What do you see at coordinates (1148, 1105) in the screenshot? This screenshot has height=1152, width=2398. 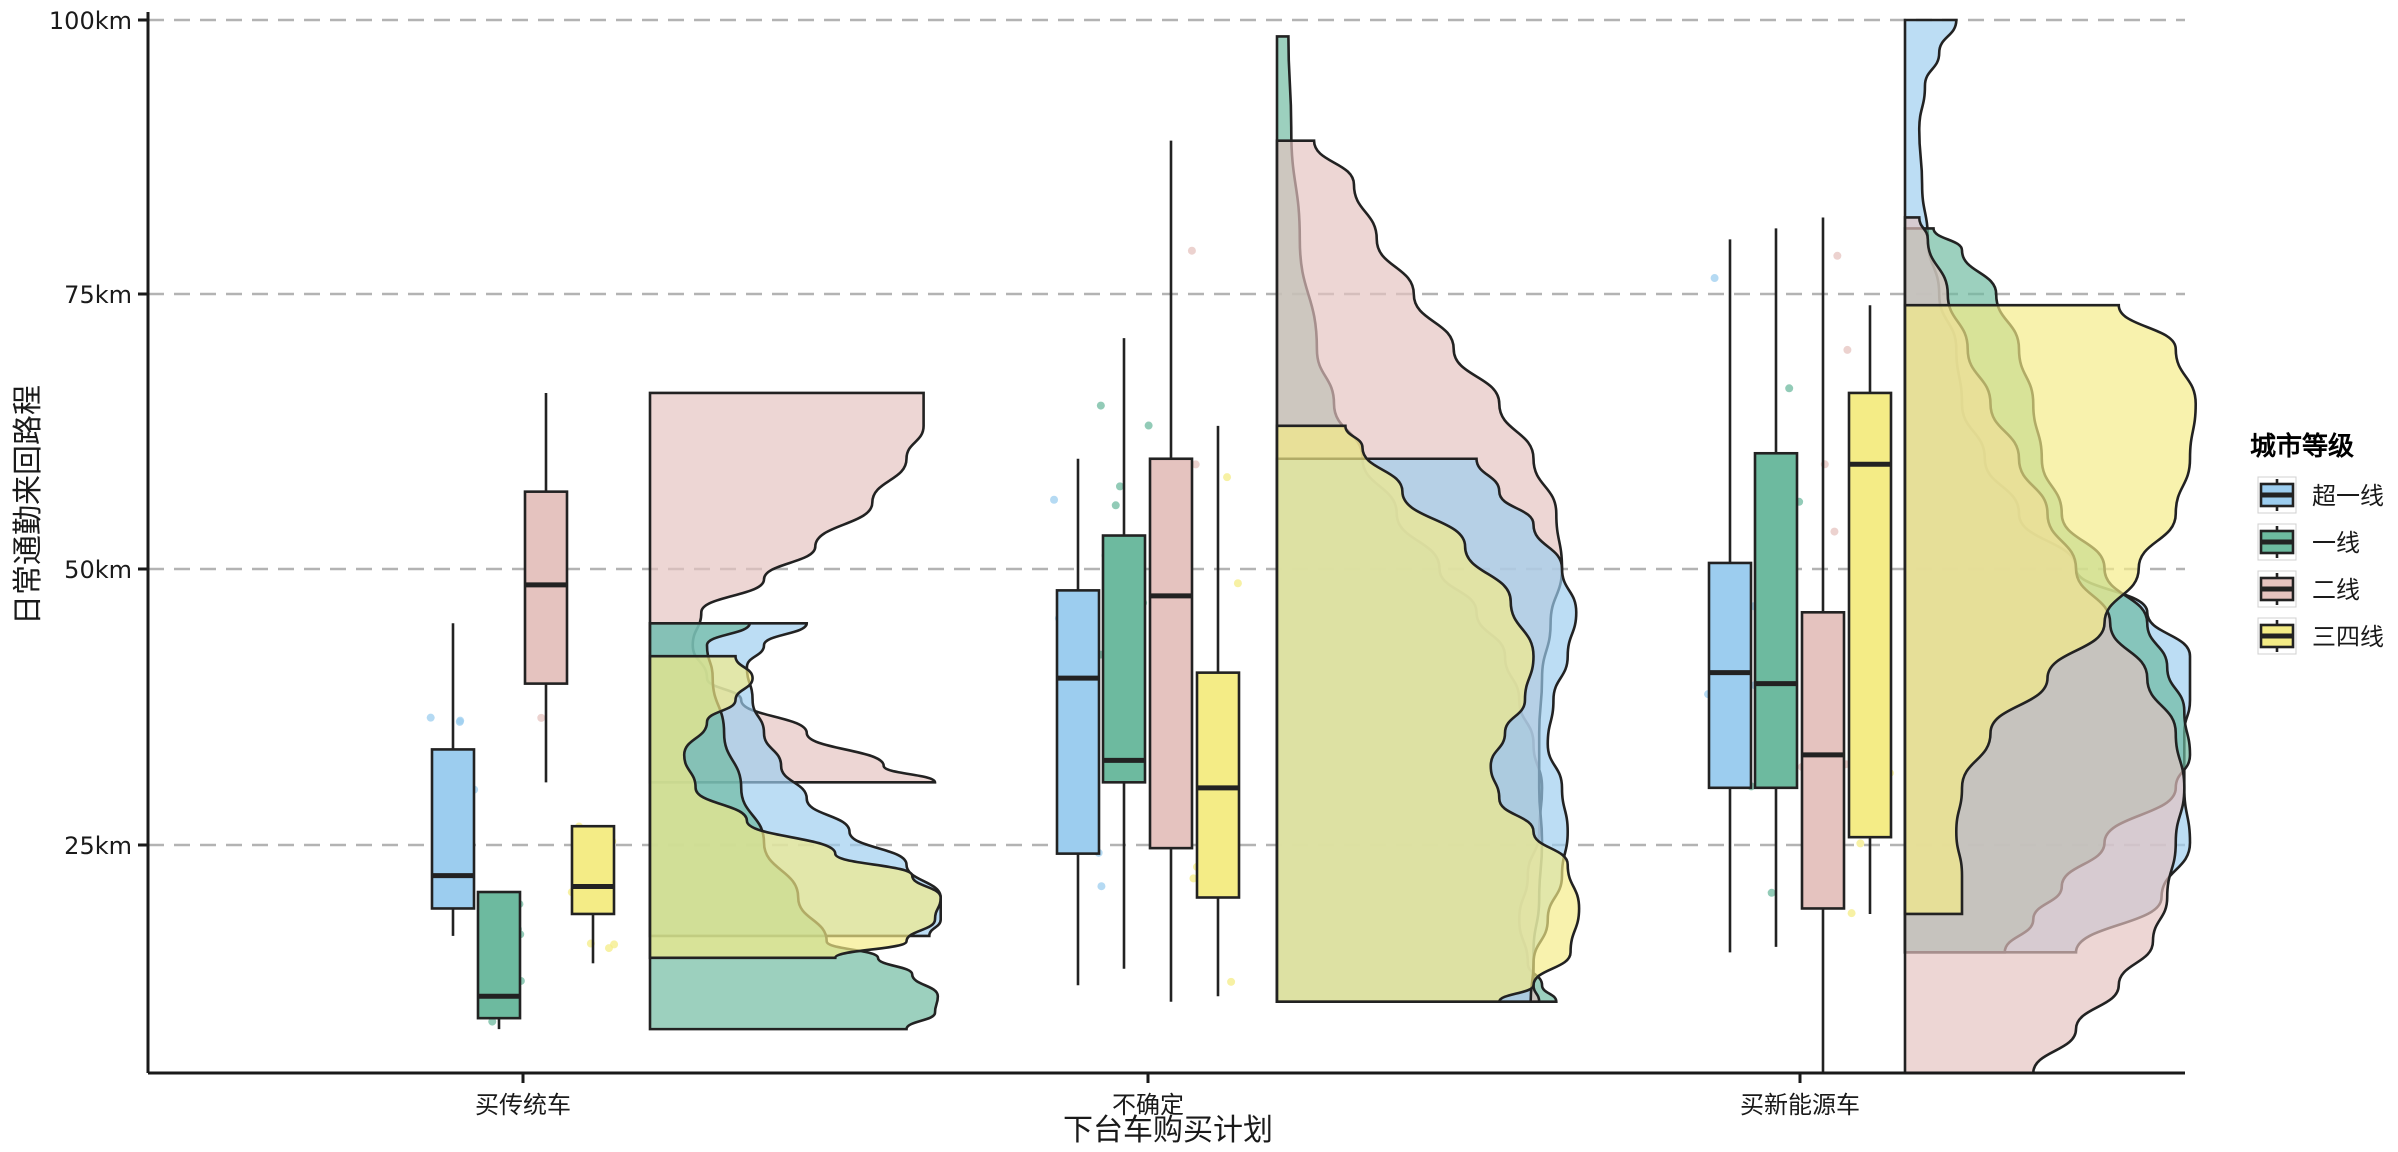 I see `x-tick-label: 不确定` at bounding box center [1148, 1105].